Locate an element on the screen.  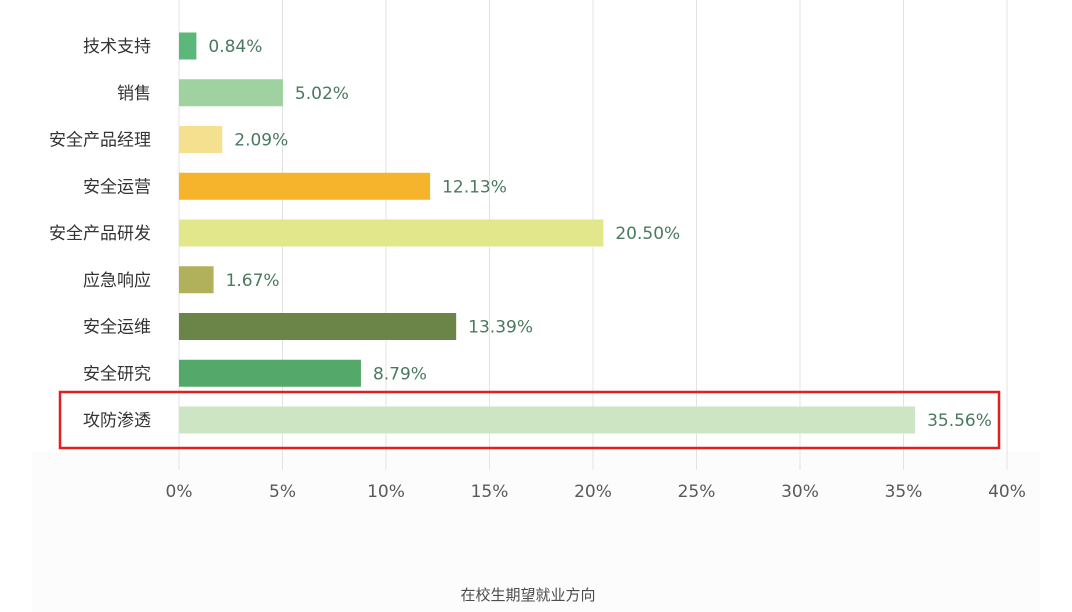
data-label: 1.67% is located at coordinates (253, 281).